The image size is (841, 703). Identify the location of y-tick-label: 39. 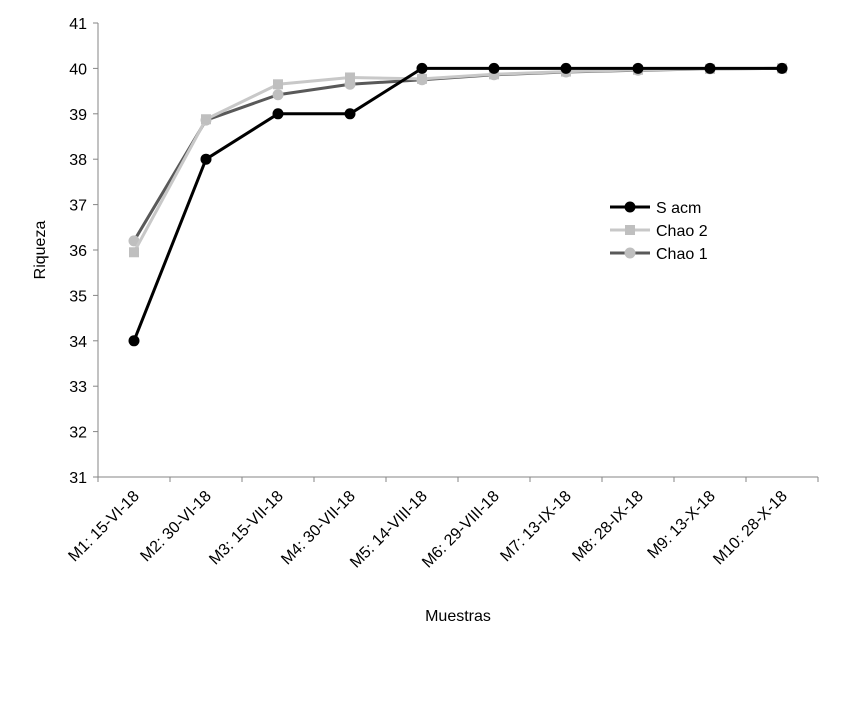
(78, 115).